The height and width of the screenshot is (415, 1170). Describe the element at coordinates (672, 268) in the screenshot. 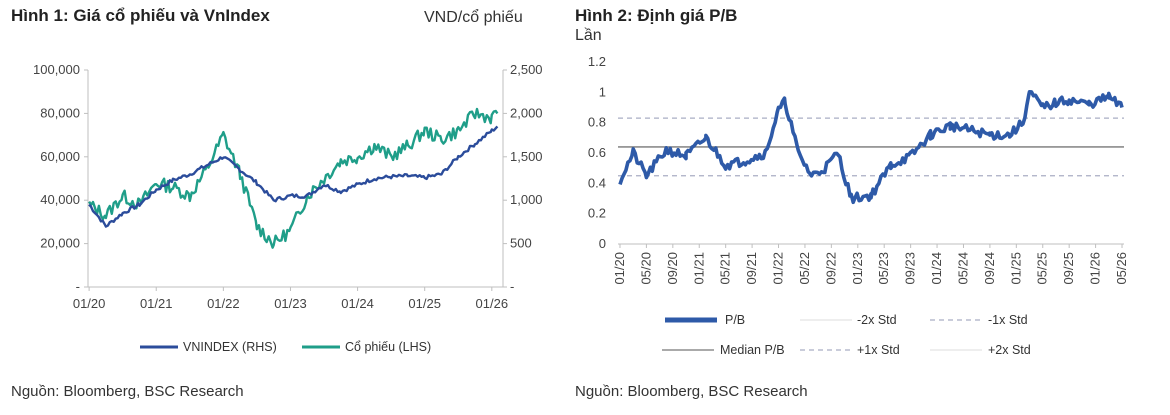

I see `chart2-x-tick-label: 09/20` at that location.